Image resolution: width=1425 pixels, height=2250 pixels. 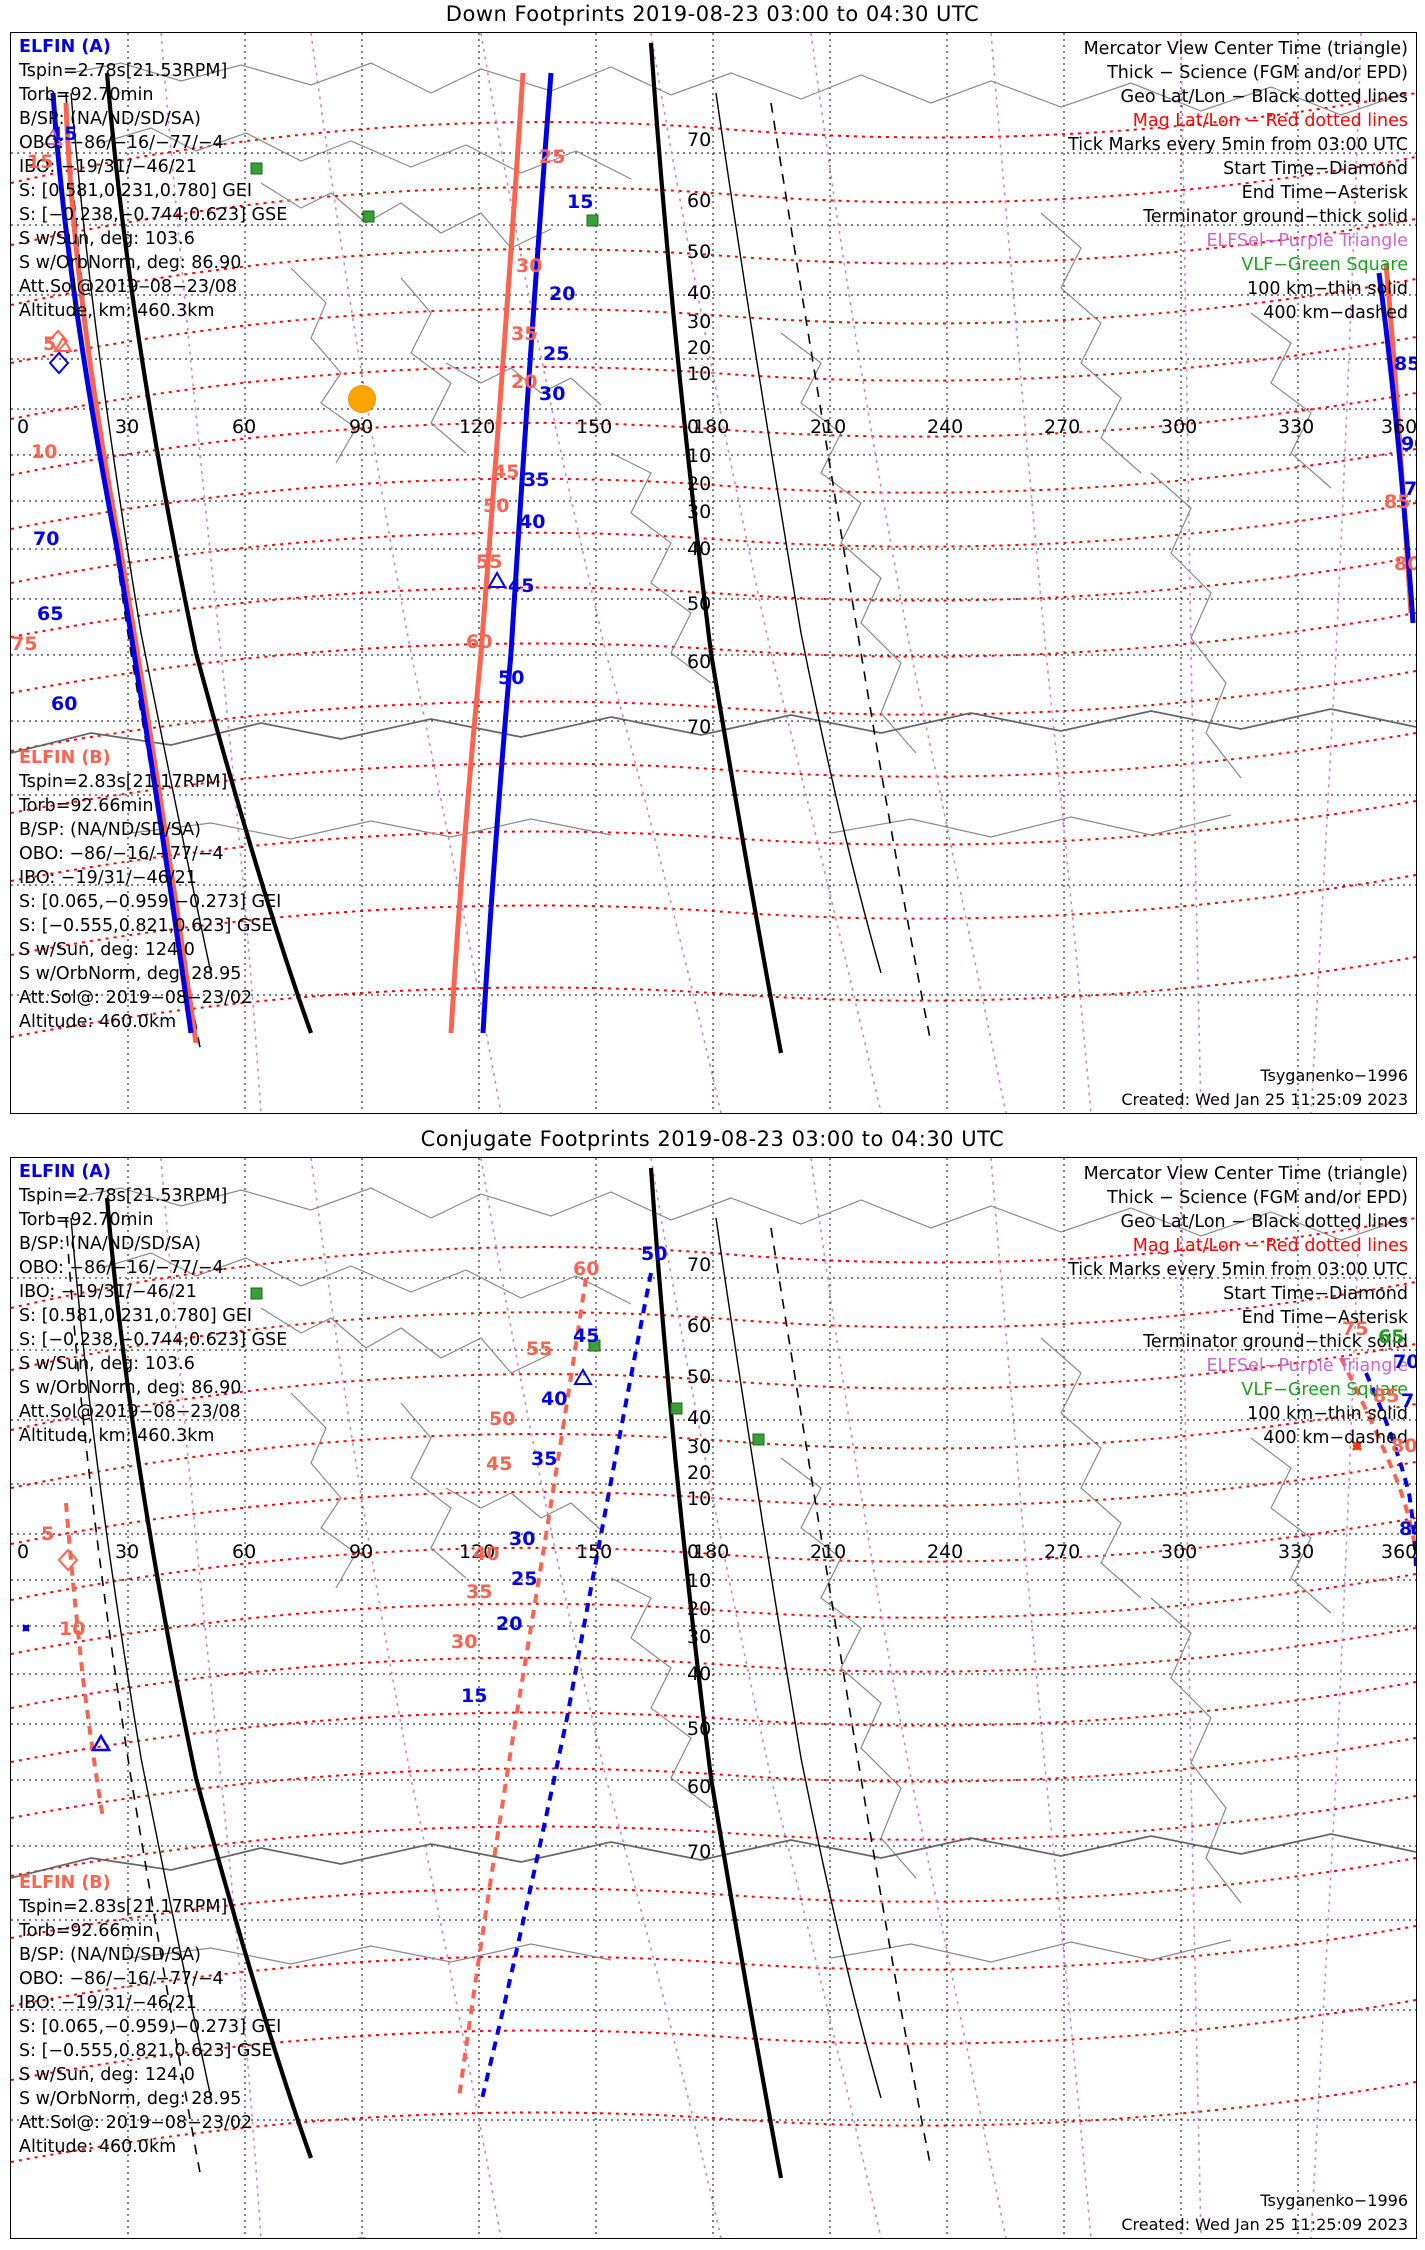 What do you see at coordinates (361, 1552) in the screenshot?
I see `xtick-3: 90` at bounding box center [361, 1552].